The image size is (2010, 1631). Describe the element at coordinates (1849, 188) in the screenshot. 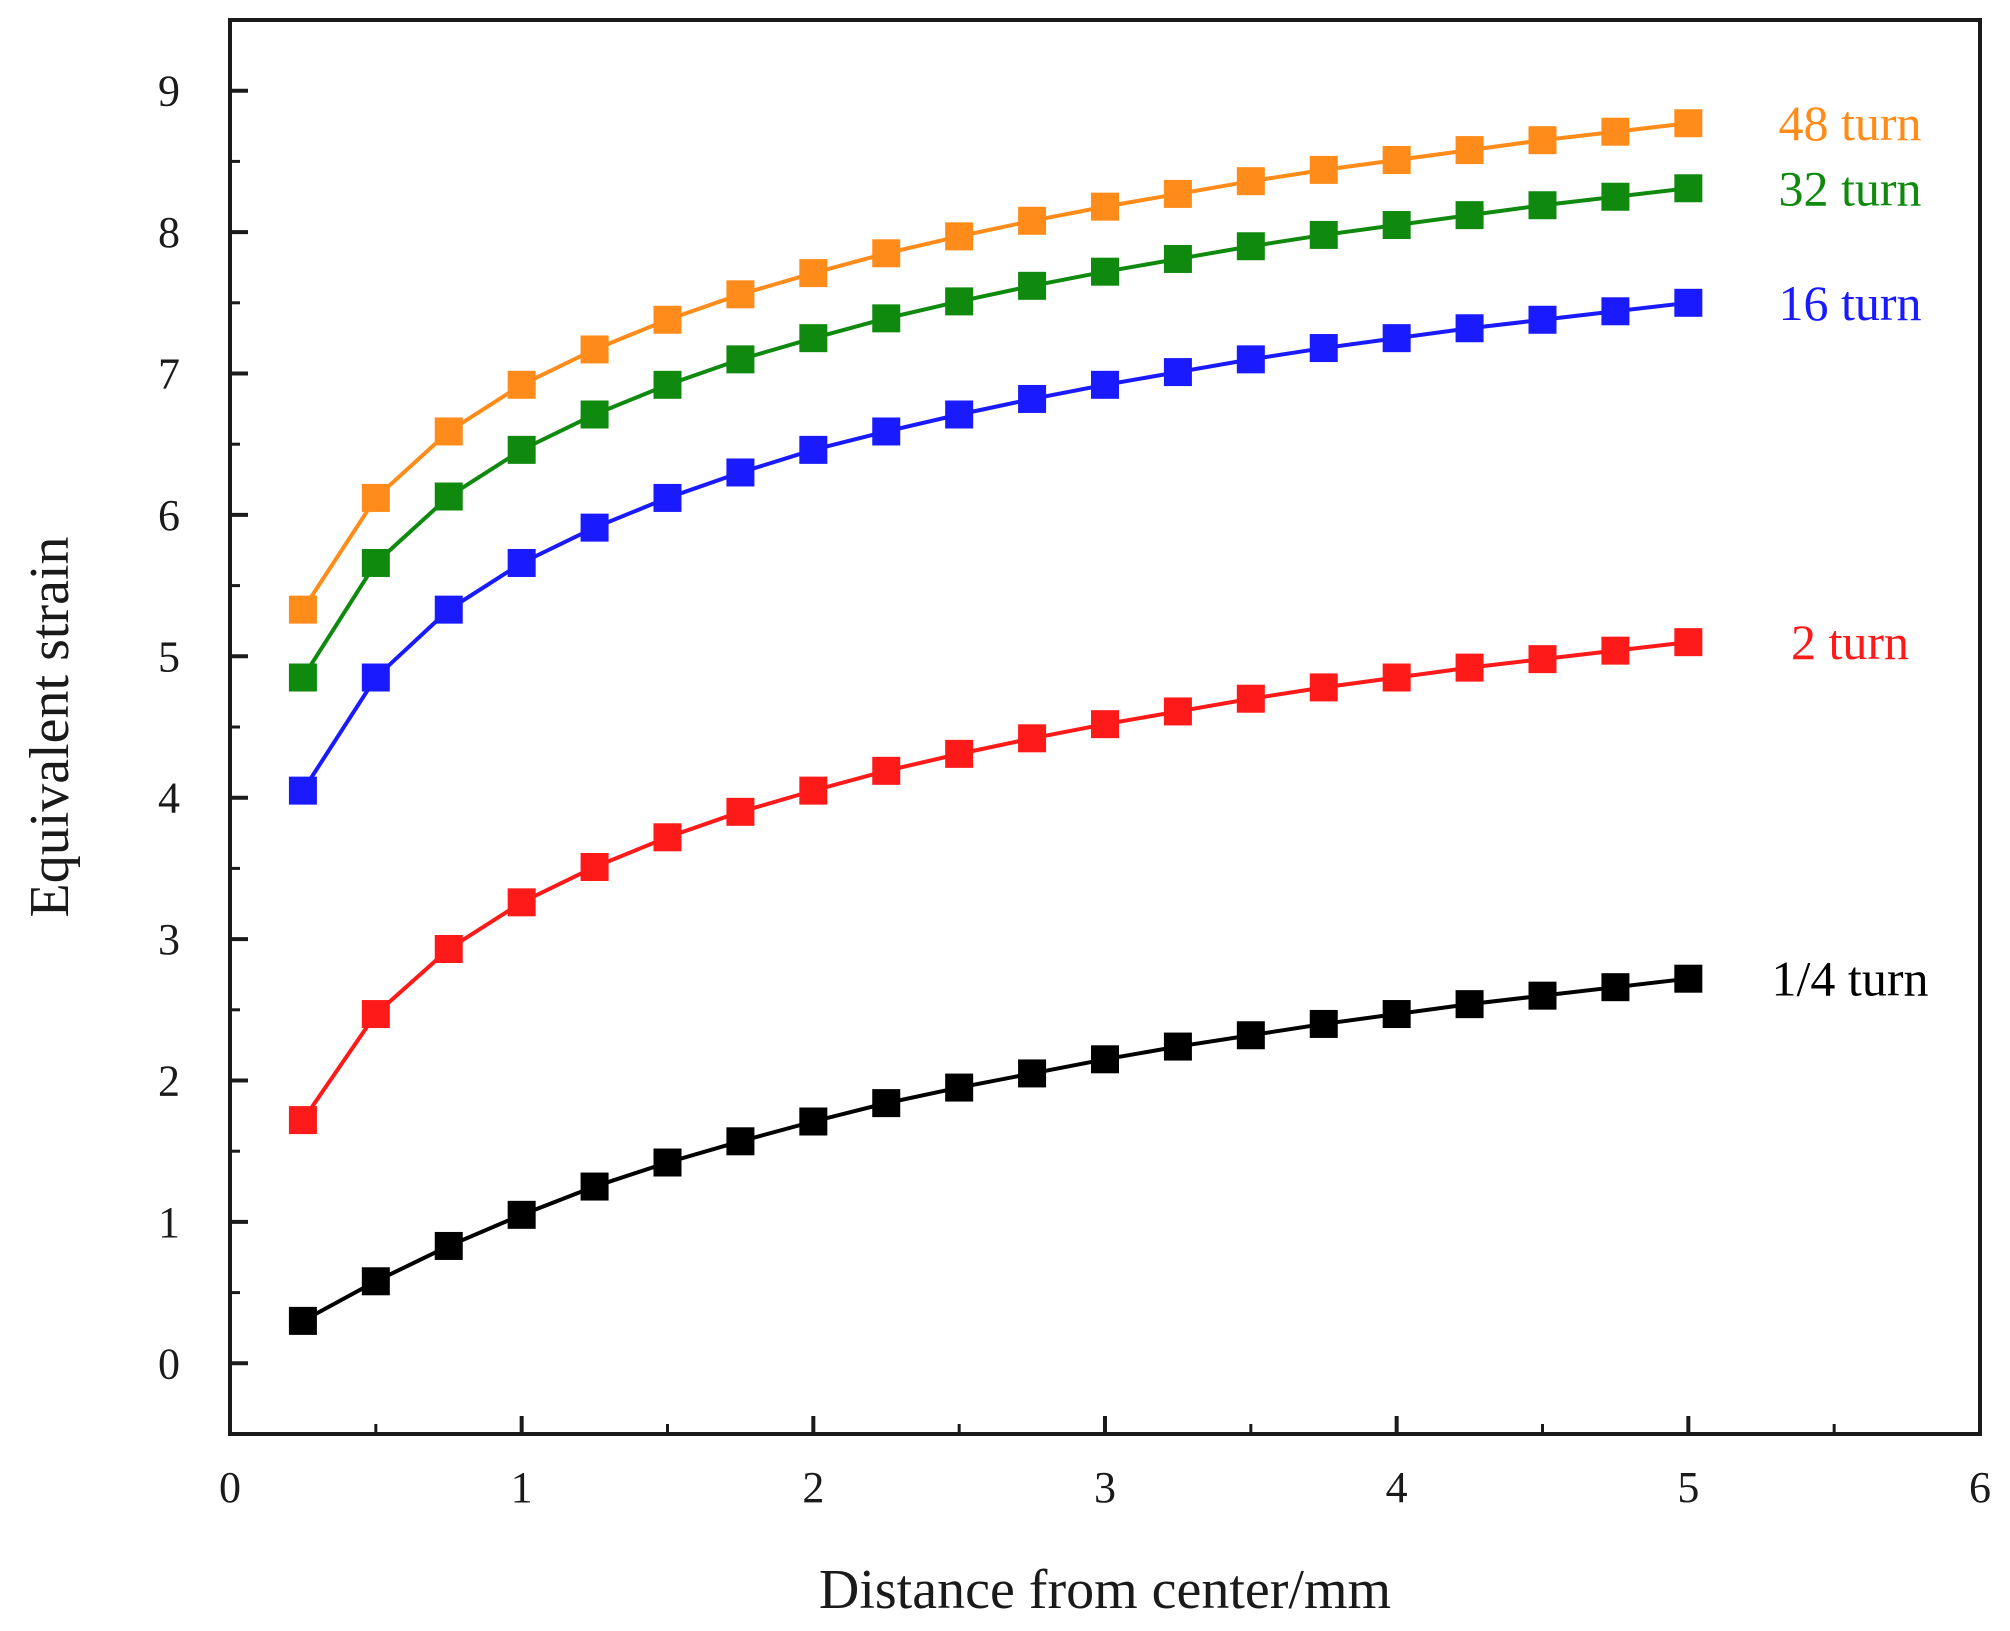

I see `series-label: 32 turn` at that location.